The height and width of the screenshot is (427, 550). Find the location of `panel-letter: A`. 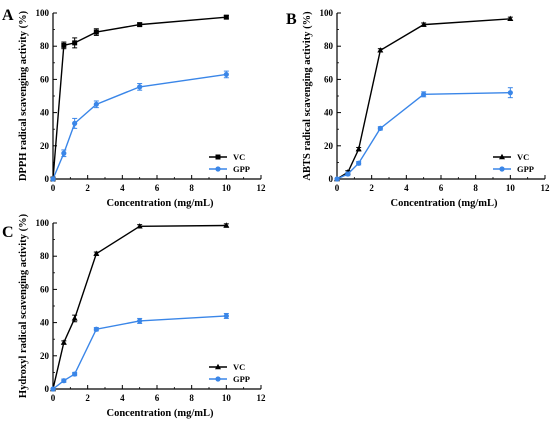

panel-letter: A is located at coordinates (8, 15).